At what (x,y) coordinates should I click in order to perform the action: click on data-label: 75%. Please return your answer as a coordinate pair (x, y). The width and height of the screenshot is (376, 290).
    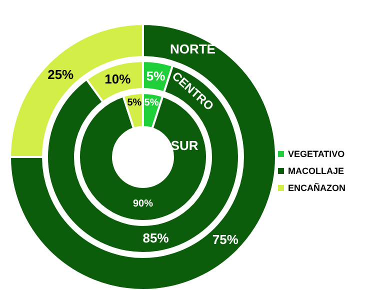
    Looking at the image, I should click on (225, 239).